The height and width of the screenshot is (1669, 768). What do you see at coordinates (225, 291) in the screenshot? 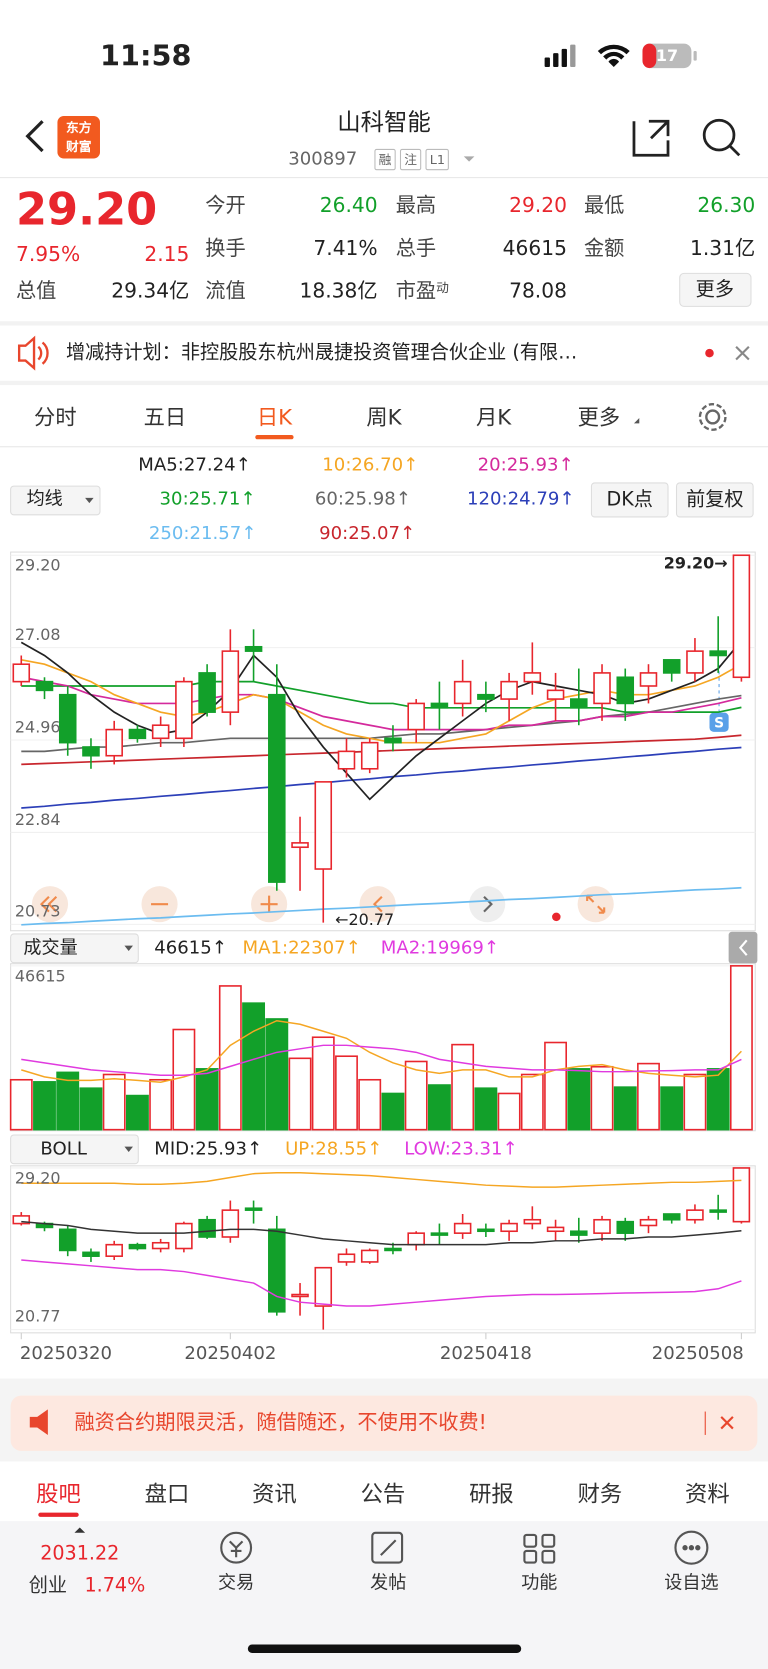
I see `field-label: 流值` at bounding box center [225, 291].